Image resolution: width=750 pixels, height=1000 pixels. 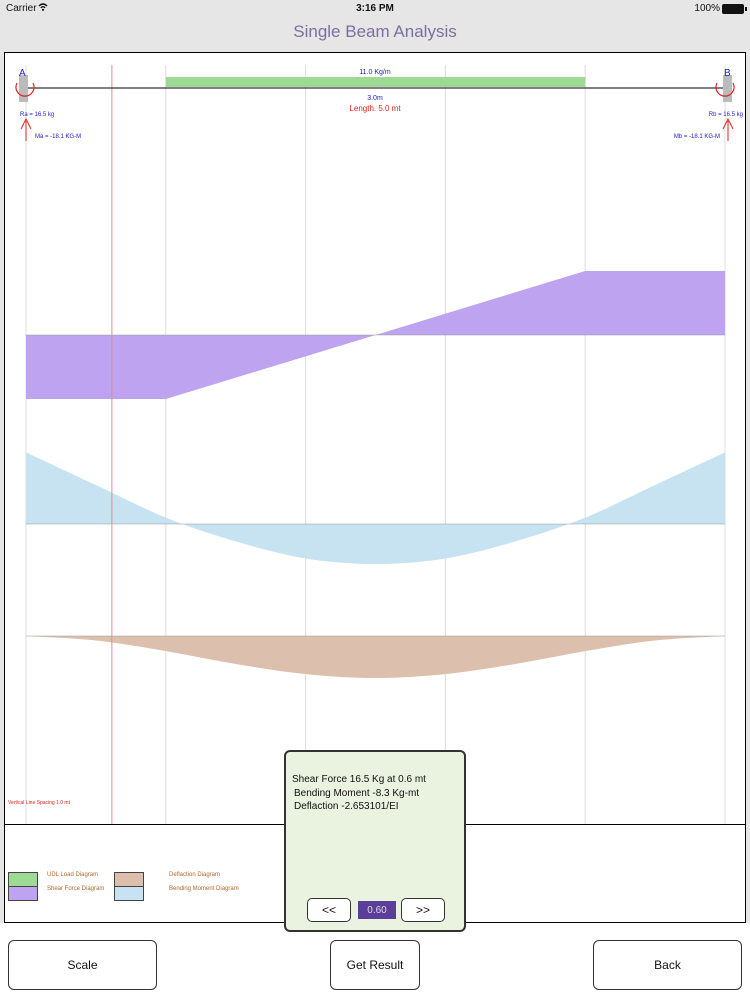 I want to click on legend-udl-swatch, so click(x=23, y=879).